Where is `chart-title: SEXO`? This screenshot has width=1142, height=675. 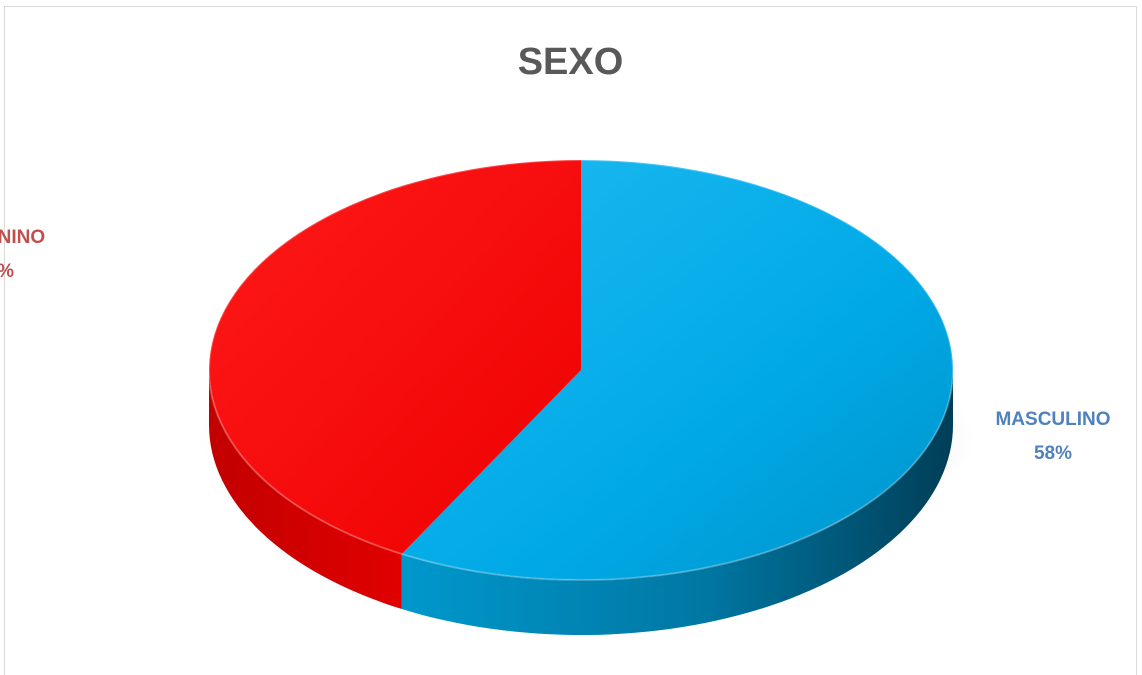 chart-title: SEXO is located at coordinates (570, 62).